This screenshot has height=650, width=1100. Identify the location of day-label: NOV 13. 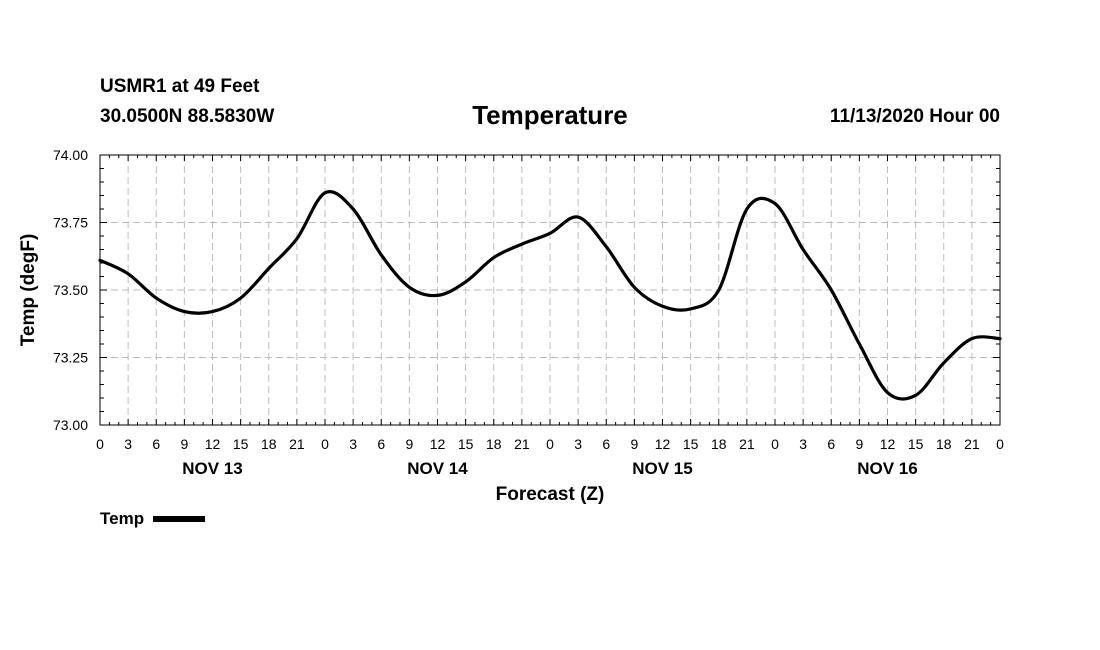
(212, 468).